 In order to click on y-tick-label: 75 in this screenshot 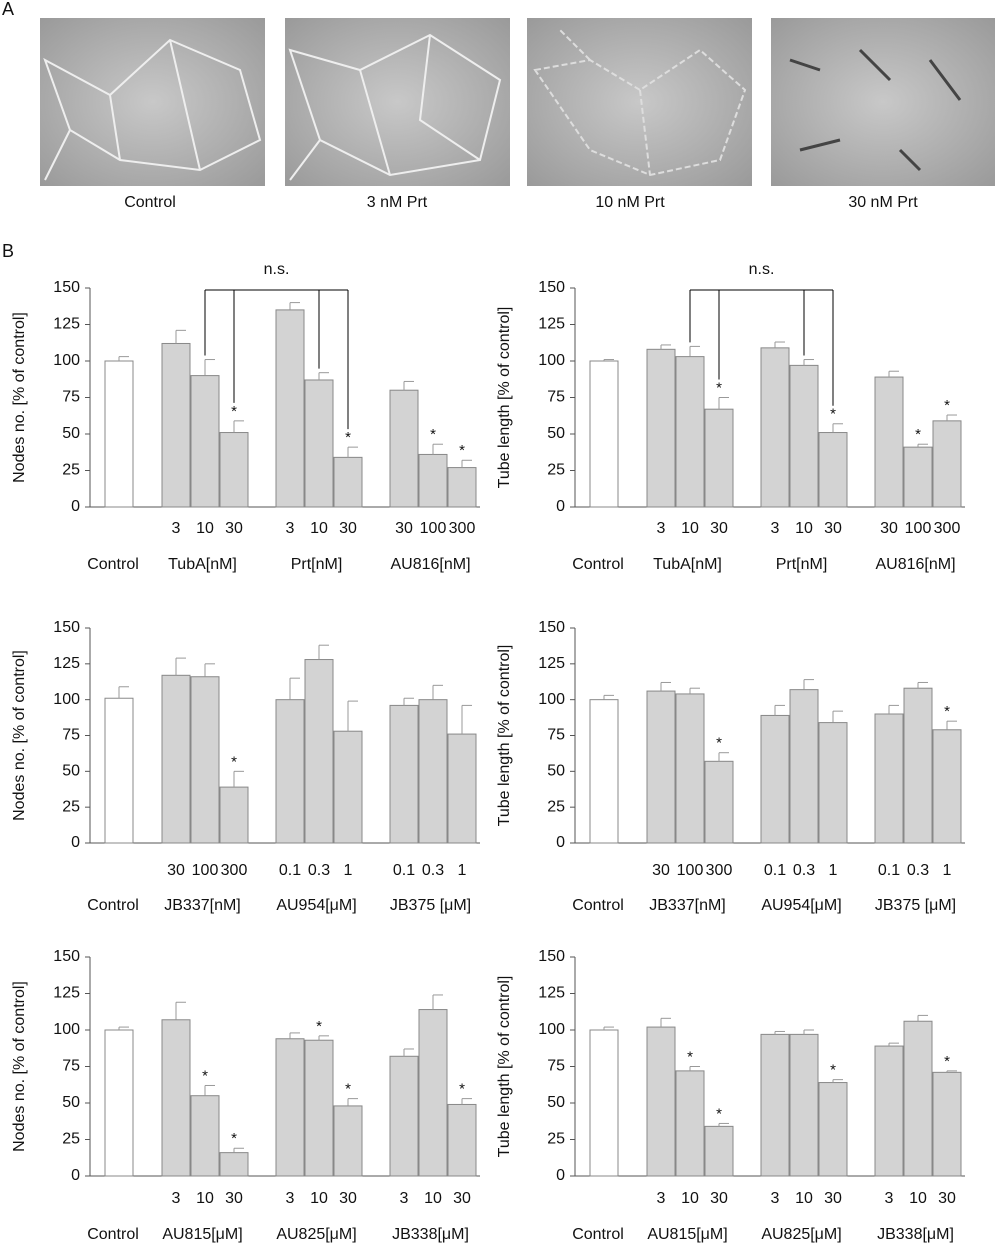, I will do `click(71, 397)`.